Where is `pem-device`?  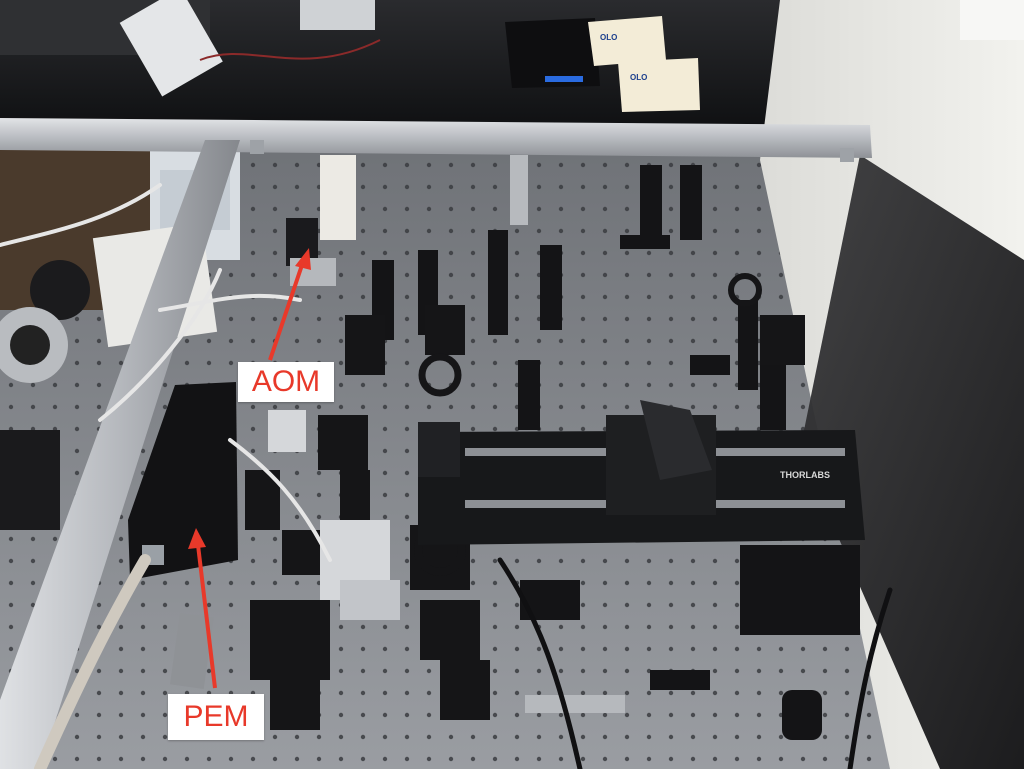
pem-device is located at coordinates (183, 536).